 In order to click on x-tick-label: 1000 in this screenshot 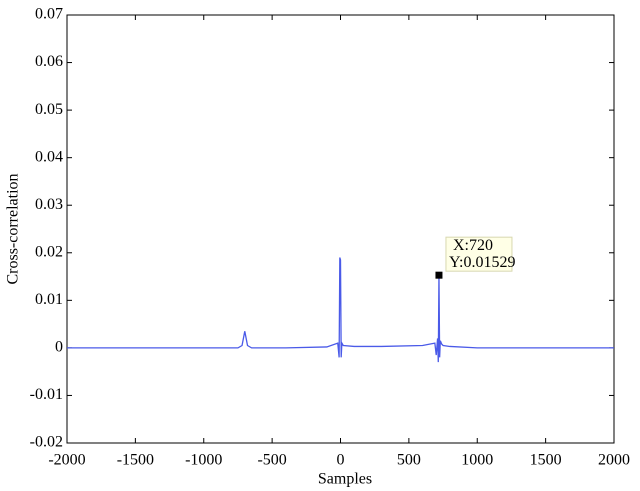, I will do `click(477, 460)`.